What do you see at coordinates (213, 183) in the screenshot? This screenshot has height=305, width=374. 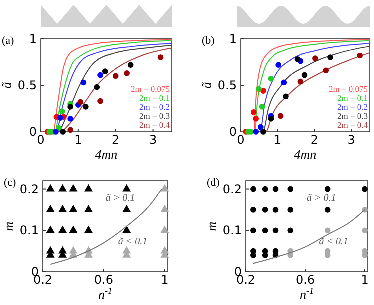 I see `chart-title: (d)` at bounding box center [213, 183].